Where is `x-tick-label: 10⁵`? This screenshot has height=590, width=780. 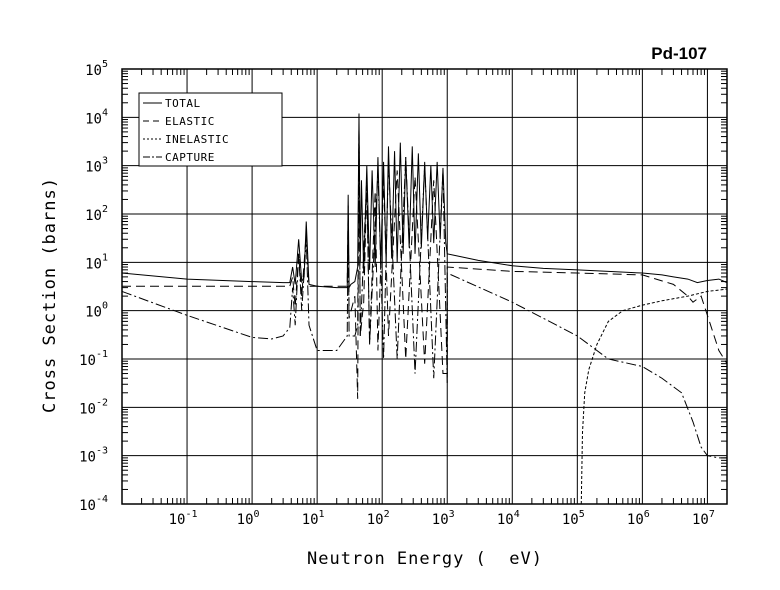
x-tick-label: 10⁵ is located at coordinates (573, 518).